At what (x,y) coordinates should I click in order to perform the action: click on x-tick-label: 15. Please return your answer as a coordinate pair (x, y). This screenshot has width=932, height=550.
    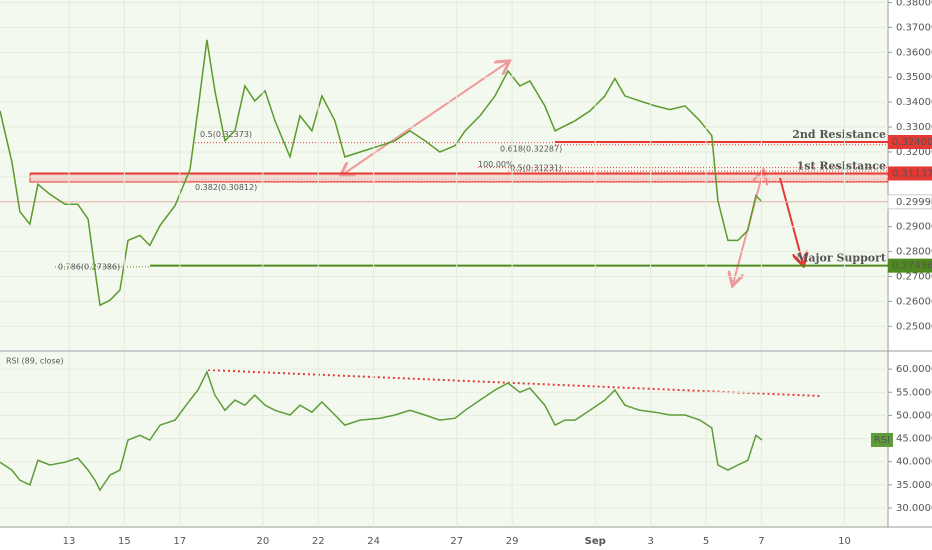
    Looking at the image, I should click on (124, 541).